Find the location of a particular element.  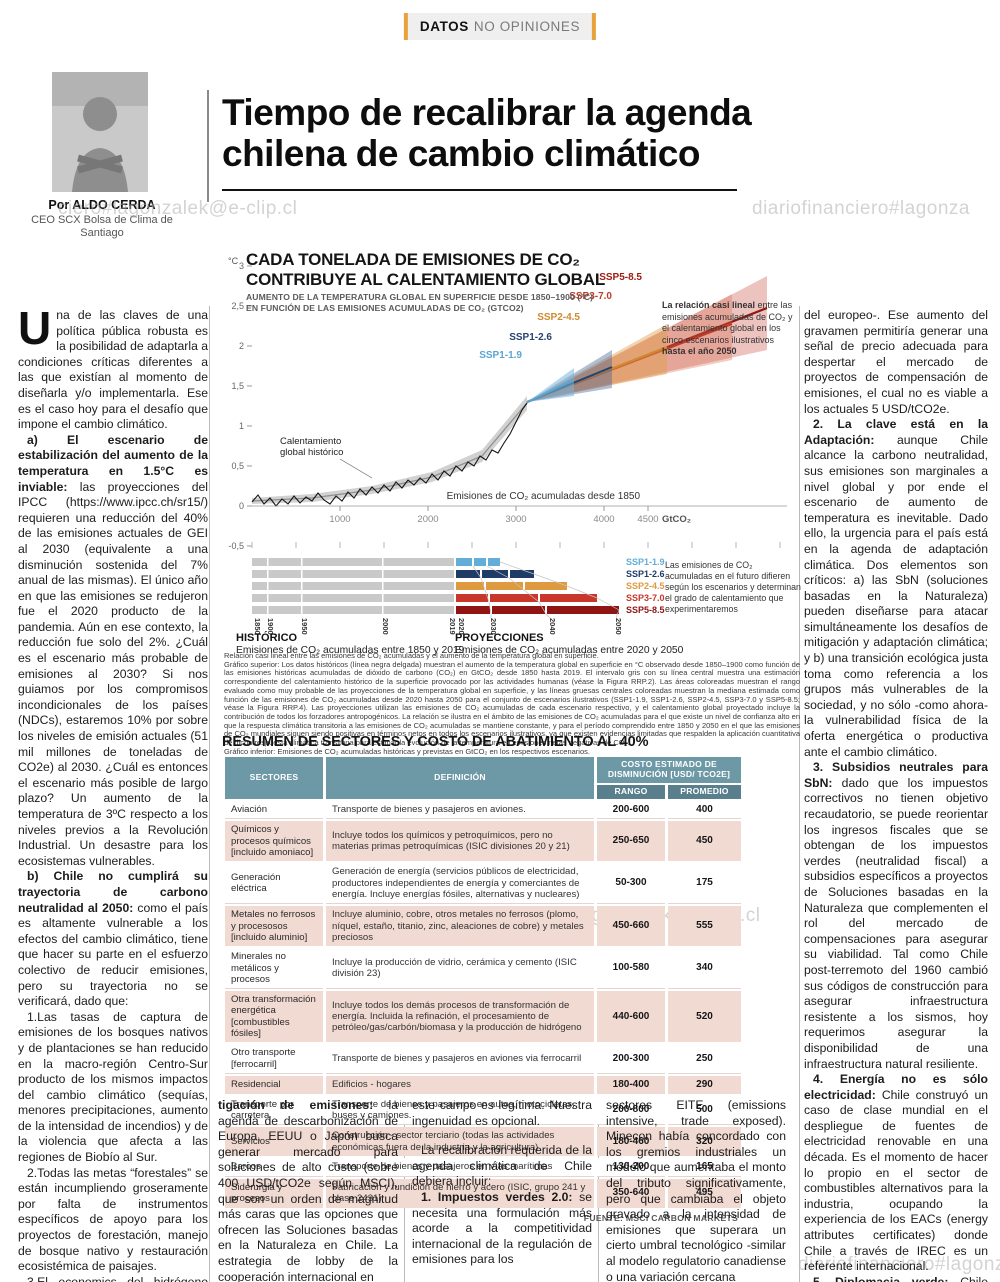

svg-text: 1900 is located at coordinates (270, 626).